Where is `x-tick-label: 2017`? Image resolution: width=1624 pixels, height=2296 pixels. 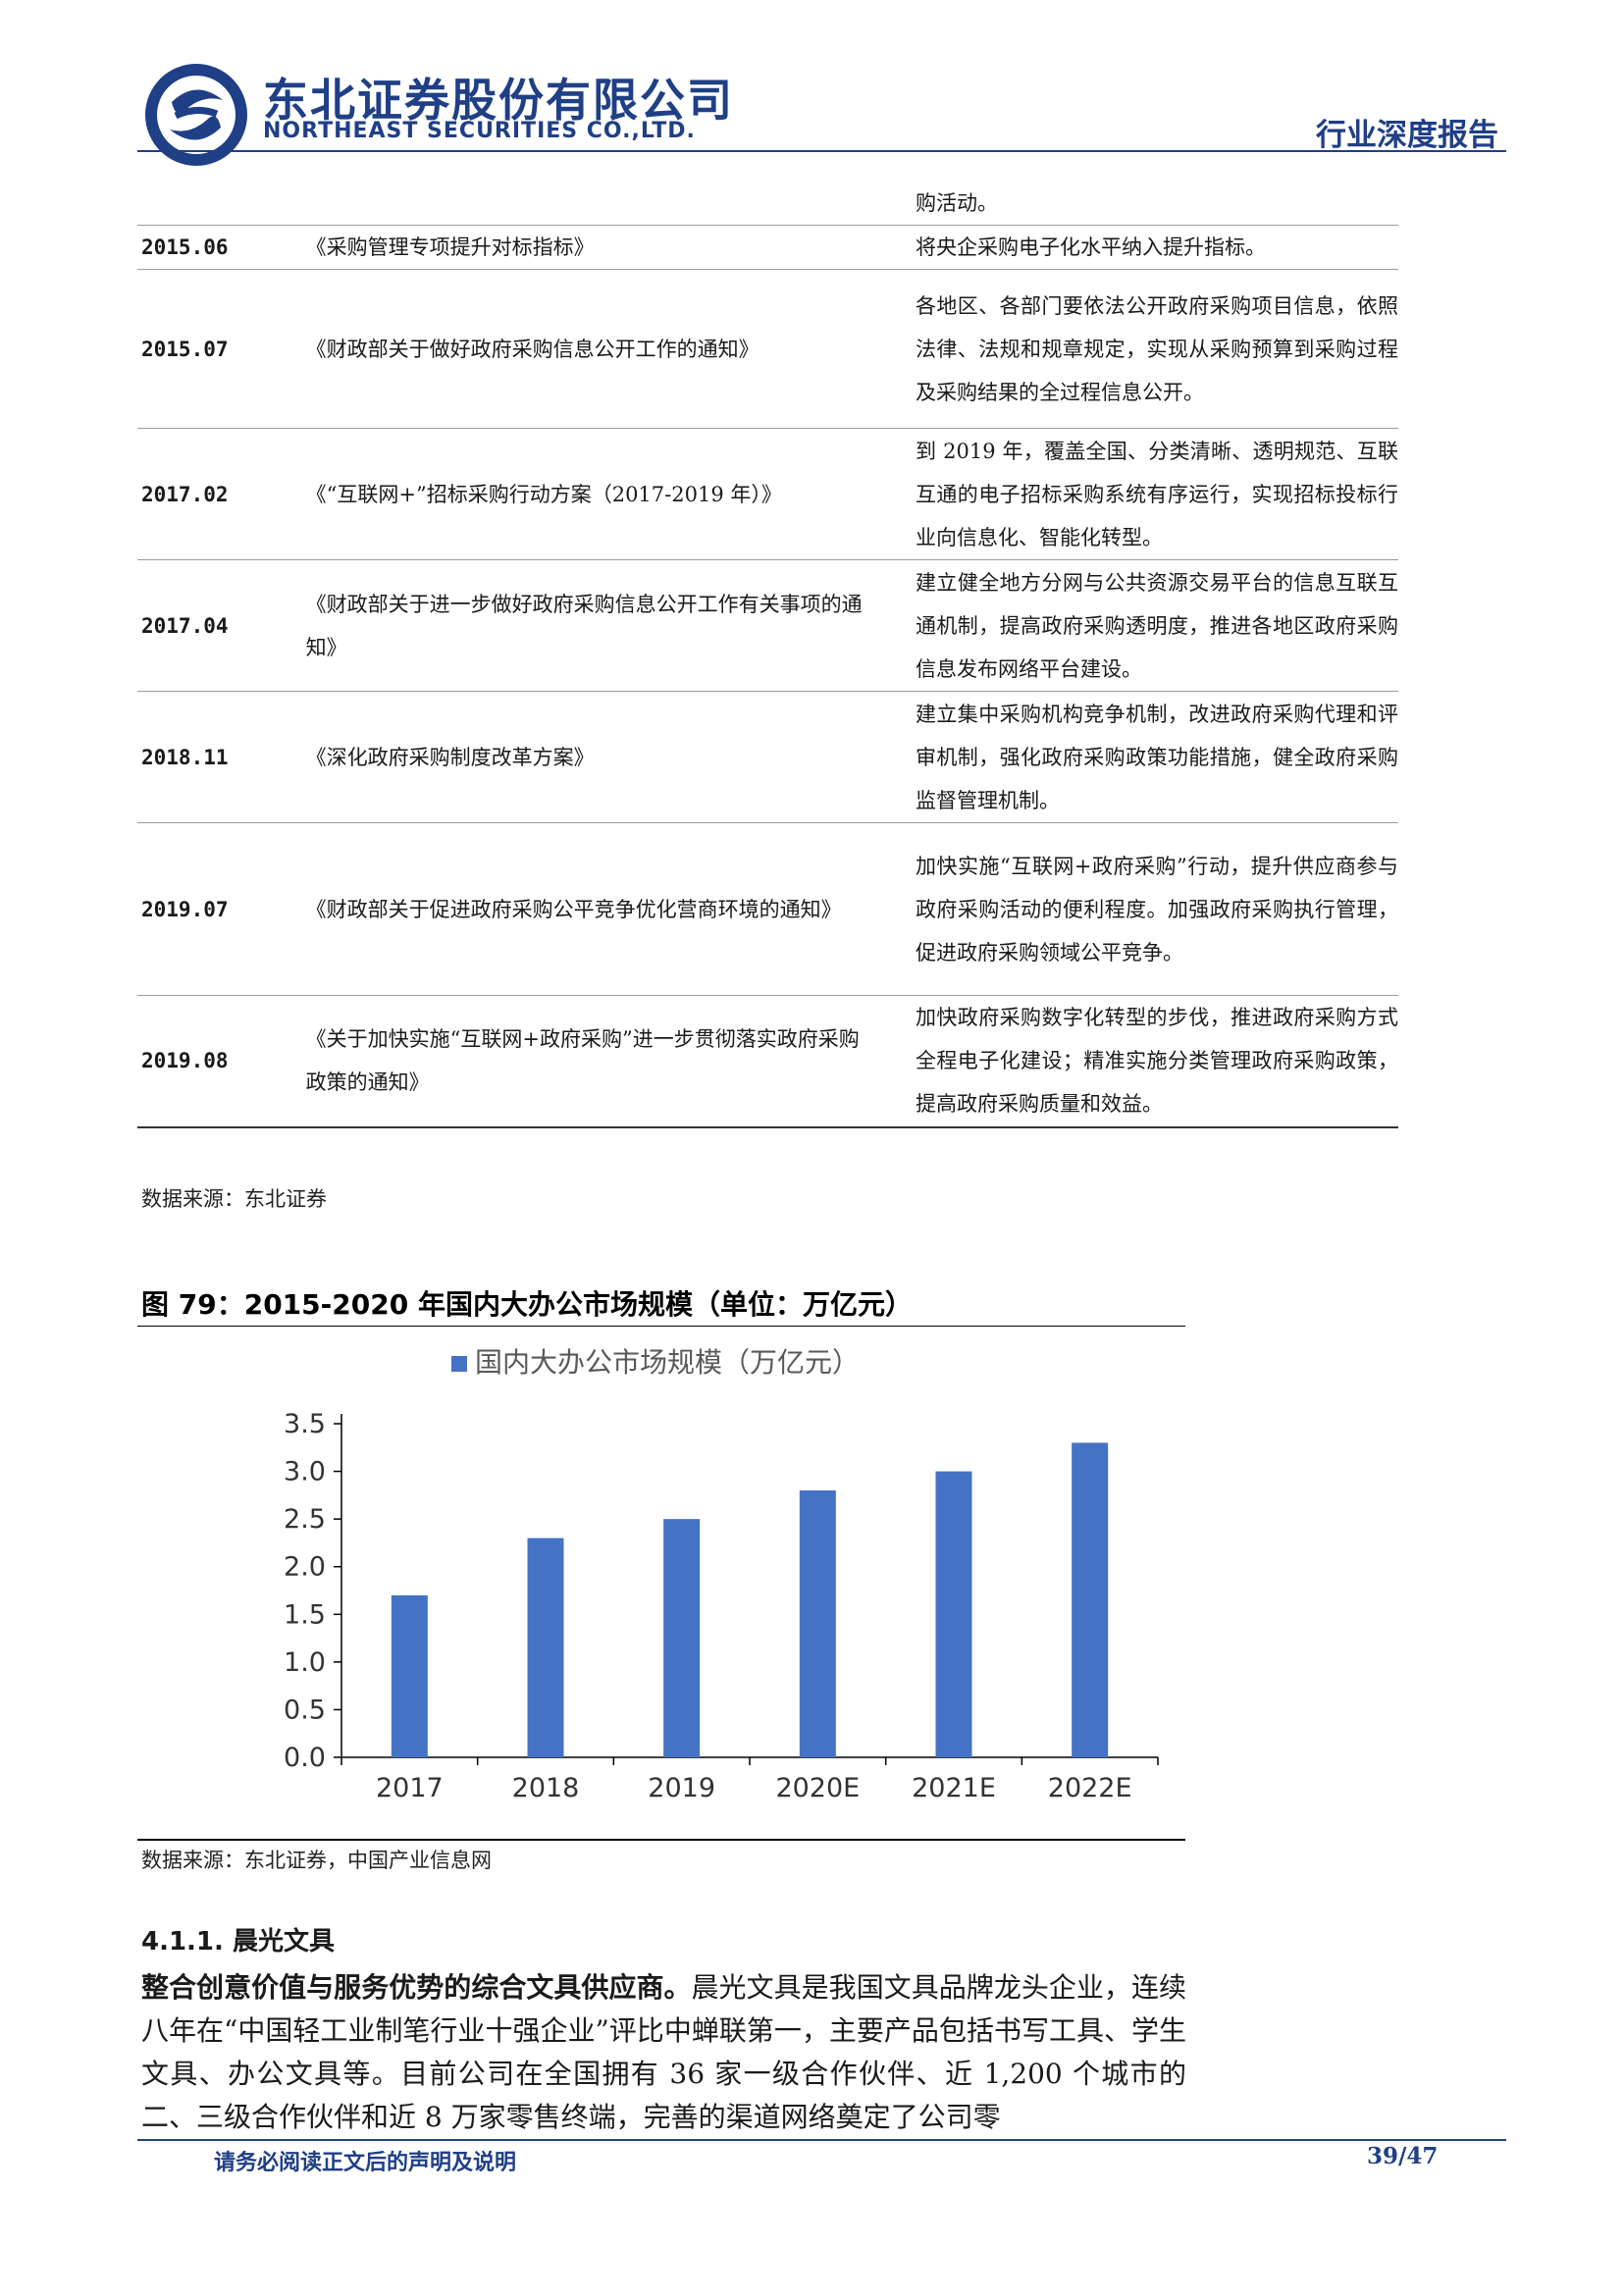 x-tick-label: 2017 is located at coordinates (410, 1788).